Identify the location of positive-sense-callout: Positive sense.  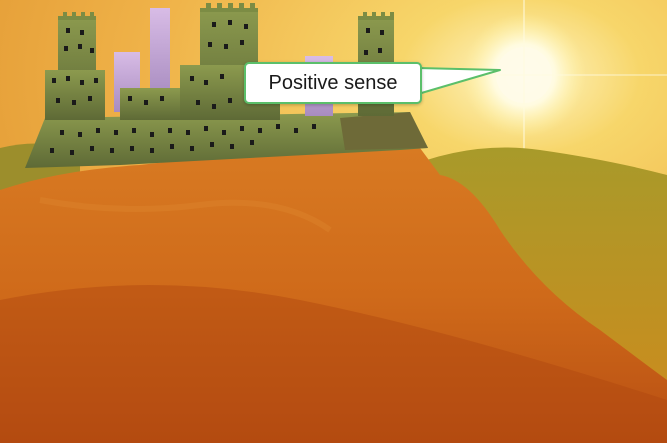
(333, 83).